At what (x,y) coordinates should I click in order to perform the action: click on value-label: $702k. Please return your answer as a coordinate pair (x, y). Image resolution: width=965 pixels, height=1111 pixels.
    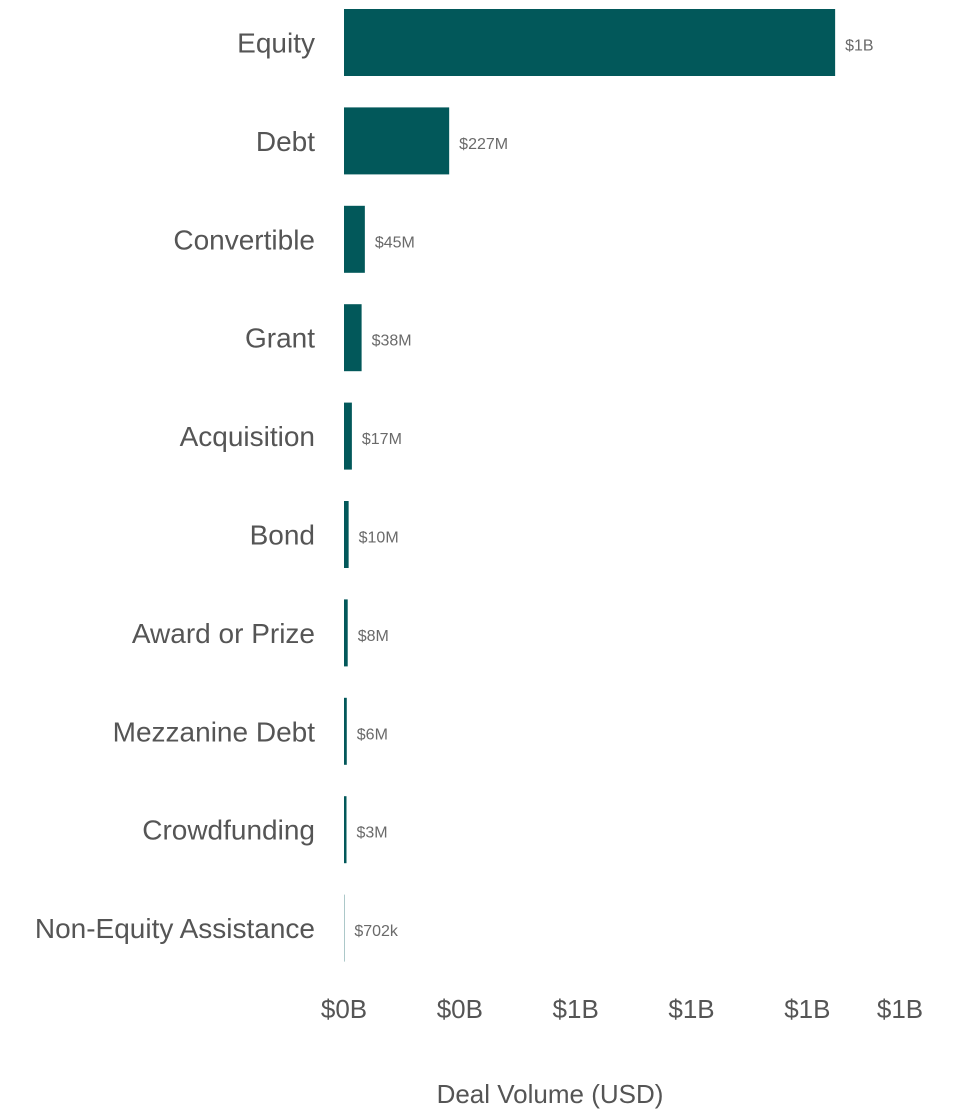
    Looking at the image, I should click on (376, 931).